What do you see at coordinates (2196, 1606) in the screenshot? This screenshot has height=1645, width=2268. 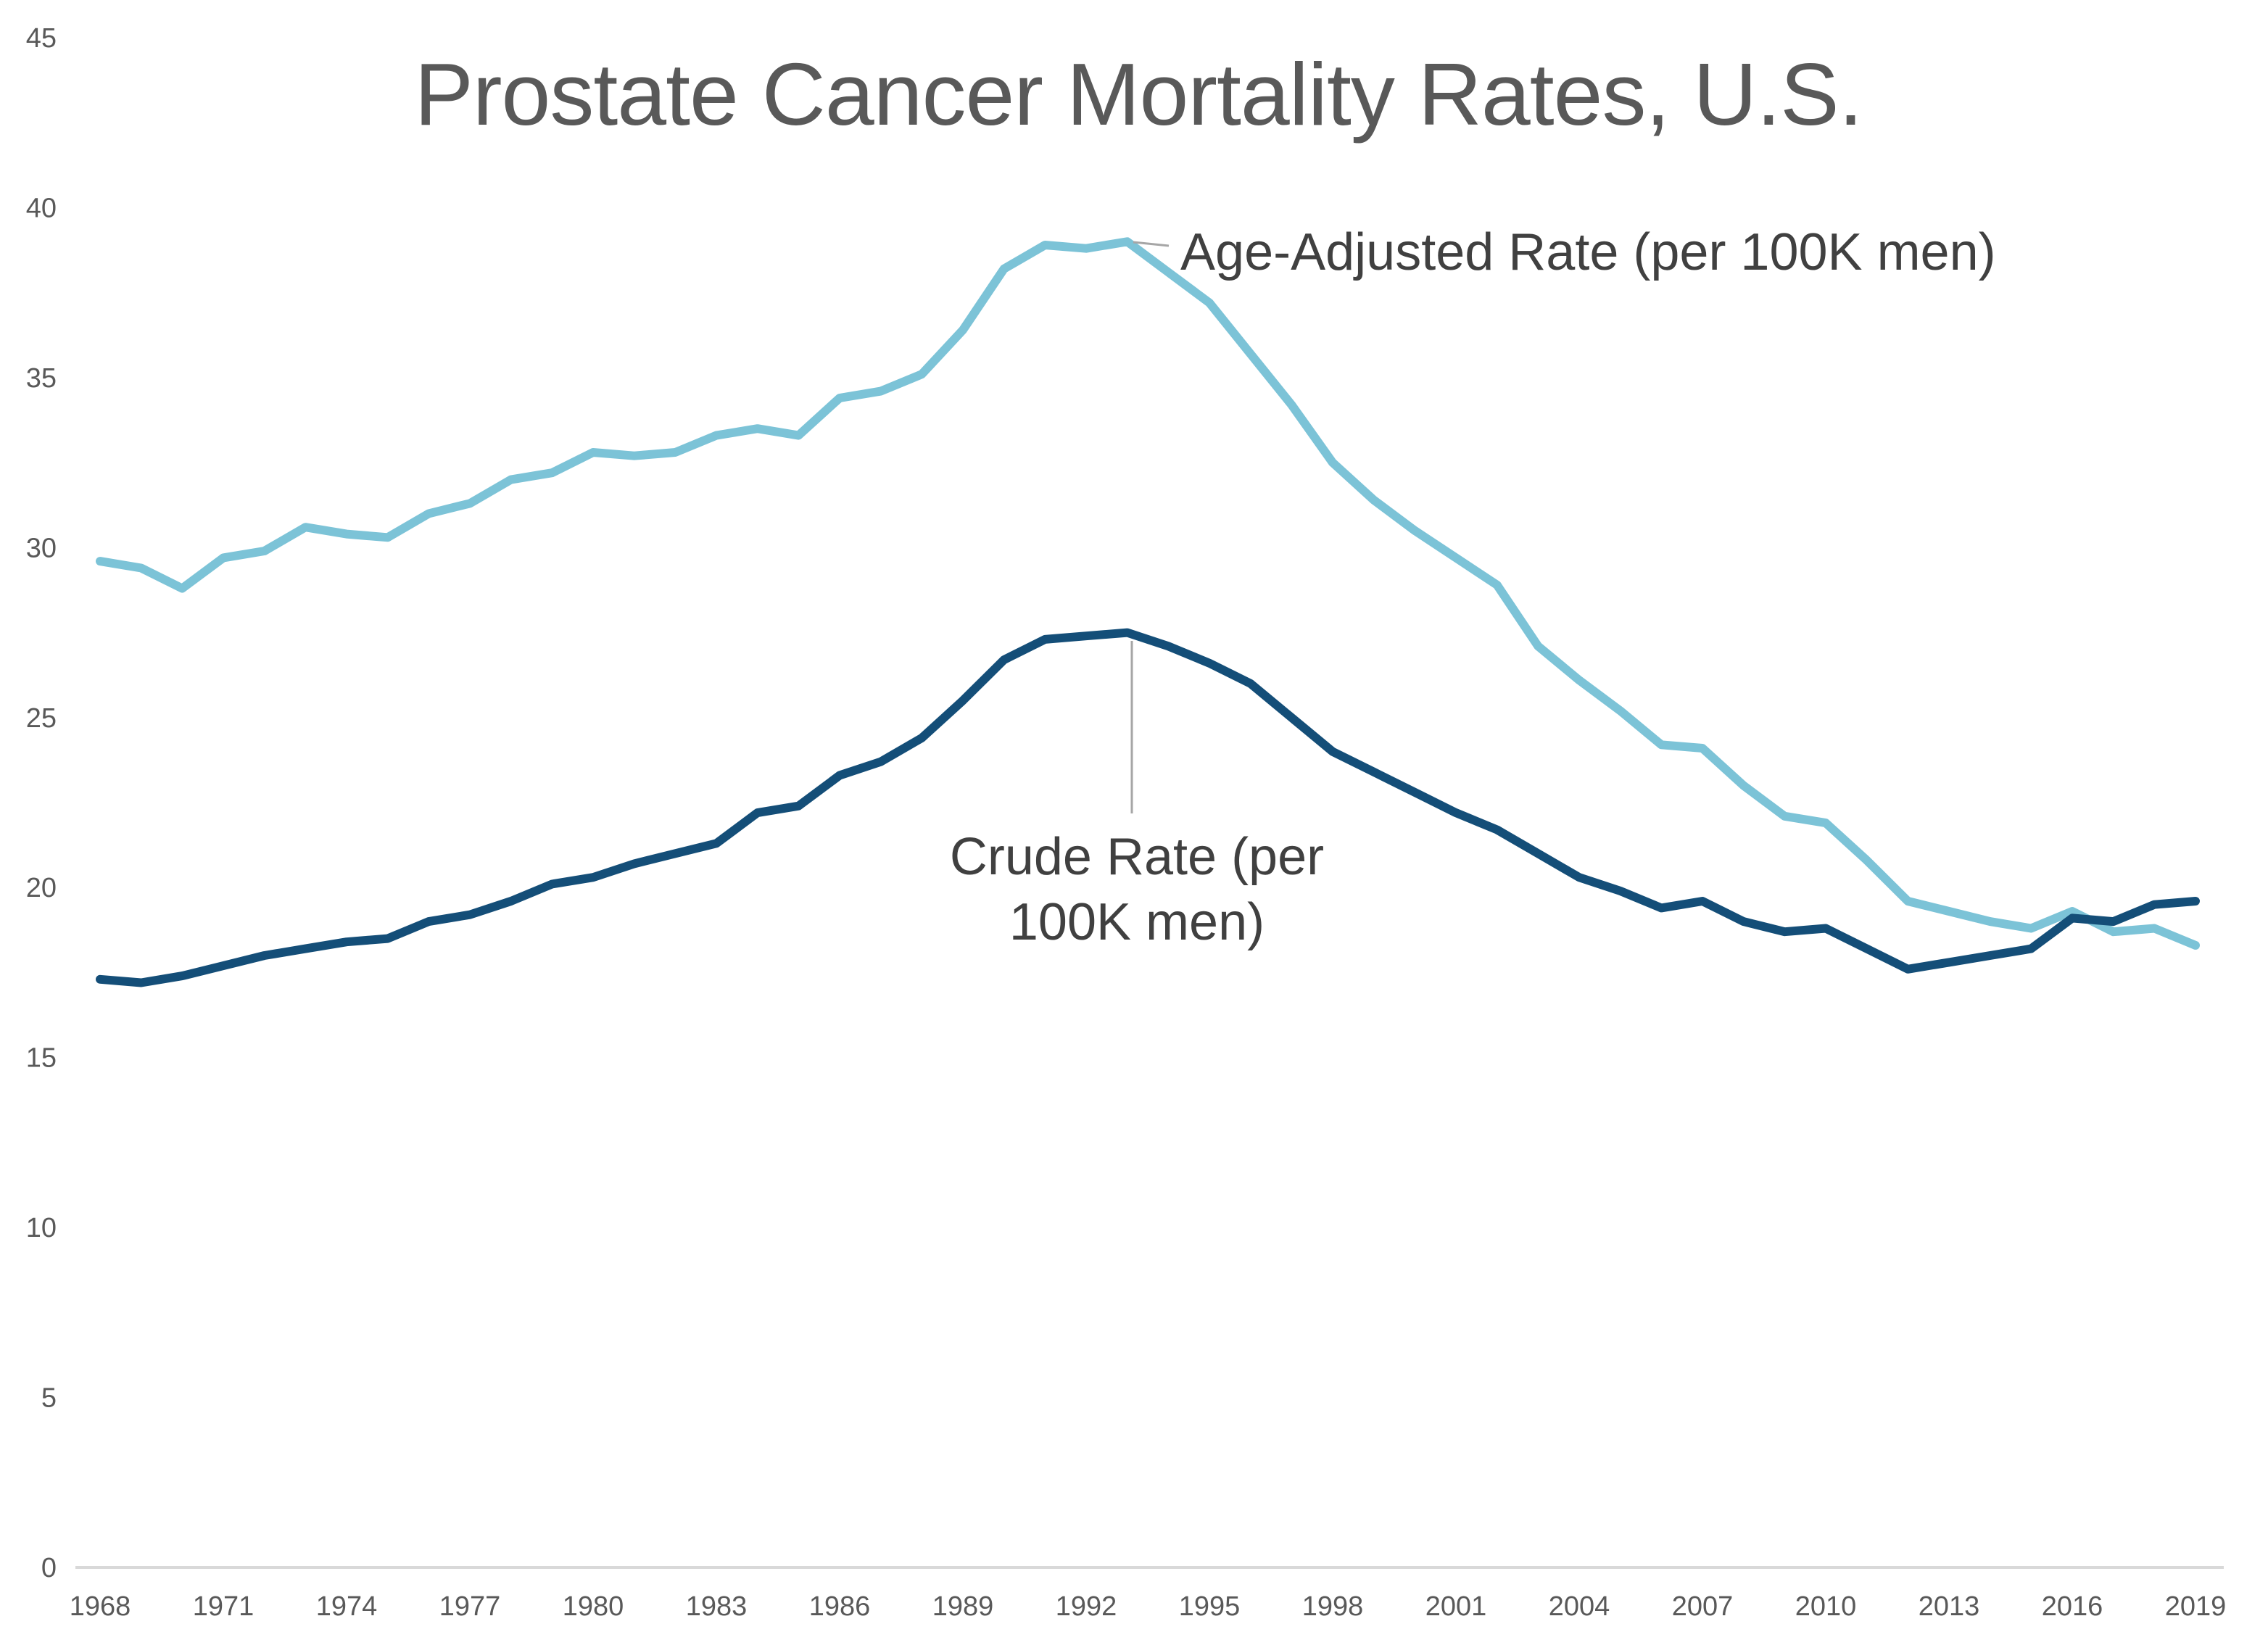 I see `x-tick-label-2019: 2019` at bounding box center [2196, 1606].